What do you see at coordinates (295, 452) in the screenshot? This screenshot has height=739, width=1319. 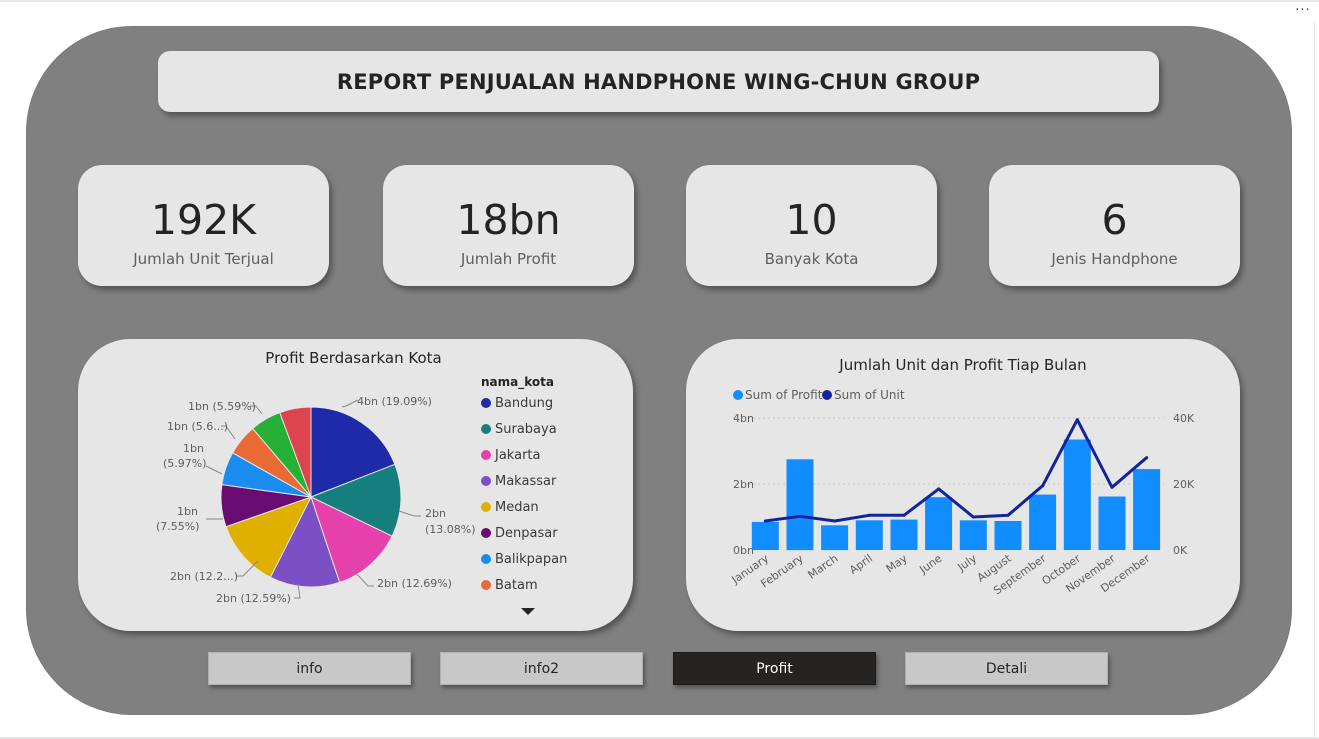 I see `pie-slice-slice10` at bounding box center [295, 452].